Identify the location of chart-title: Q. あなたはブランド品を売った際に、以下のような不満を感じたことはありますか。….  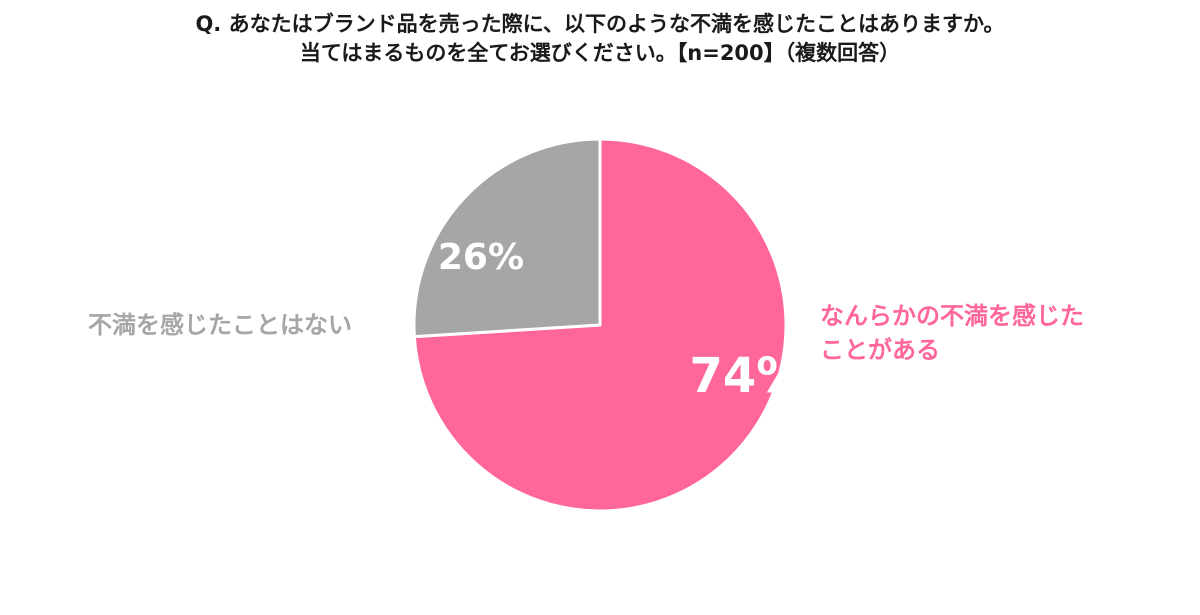
(600, 39).